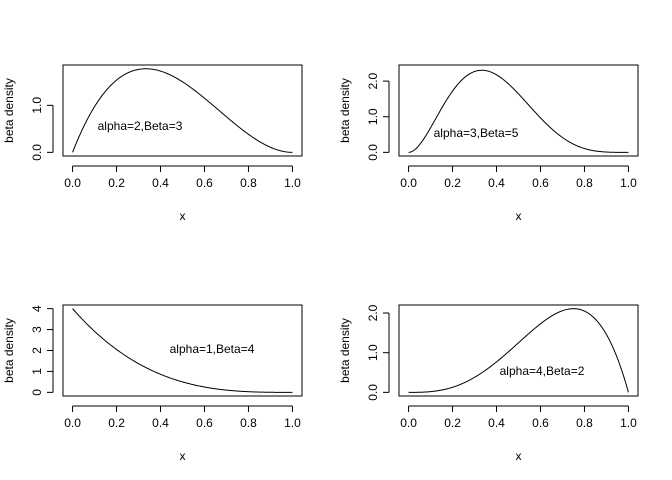 The width and height of the screenshot is (672, 480). Describe the element at coordinates (37, 329) in the screenshot. I see `y-tick-label: 3` at that location.